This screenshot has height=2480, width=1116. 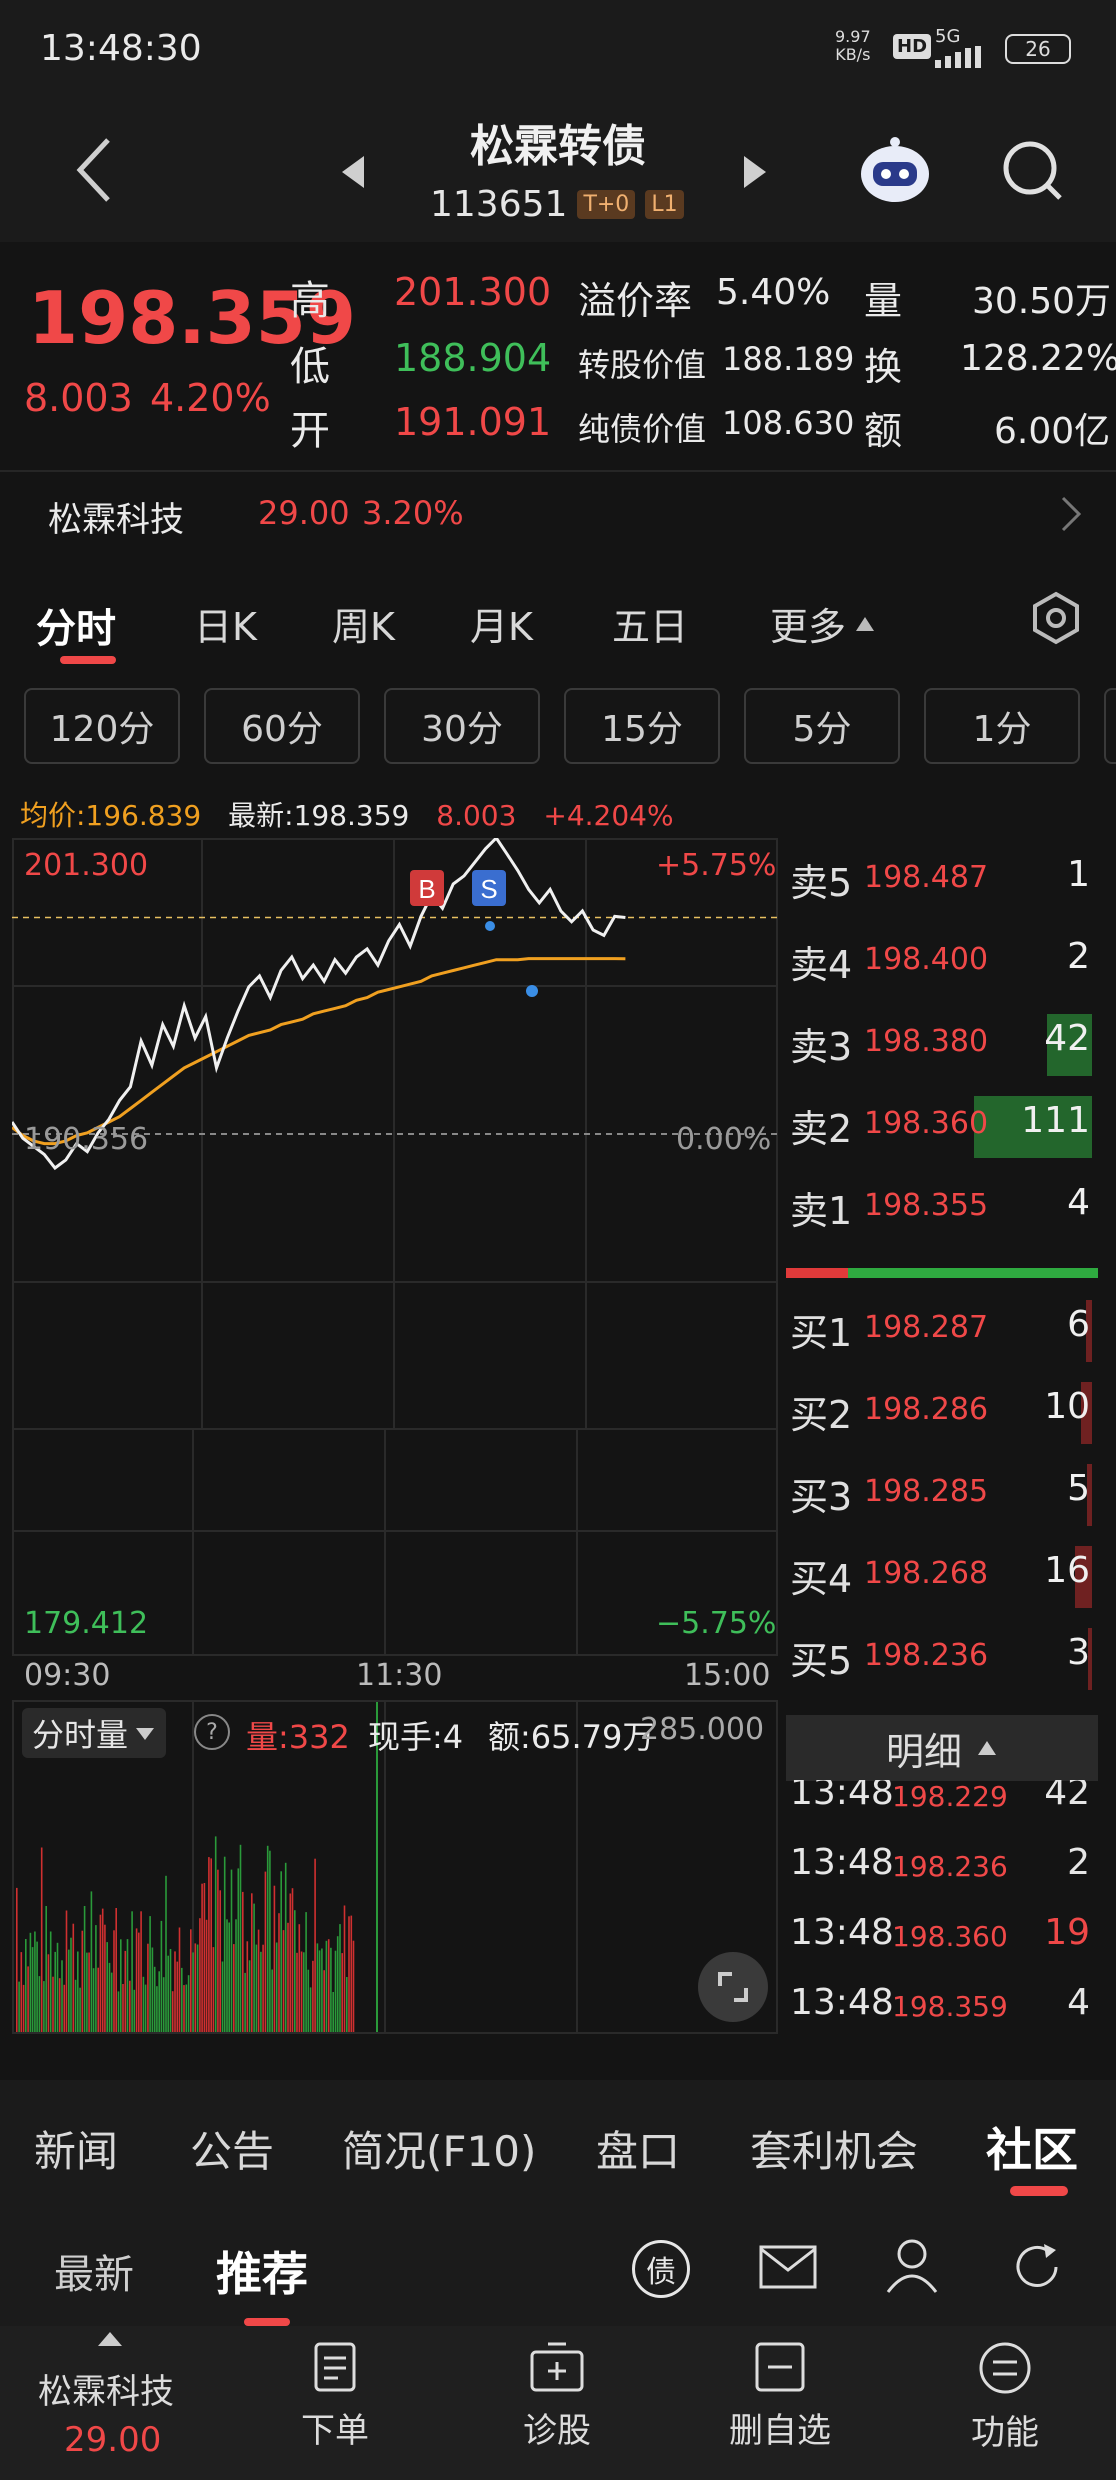 I want to click on chart-change-pct: +4.204%, so click(x=608, y=815).